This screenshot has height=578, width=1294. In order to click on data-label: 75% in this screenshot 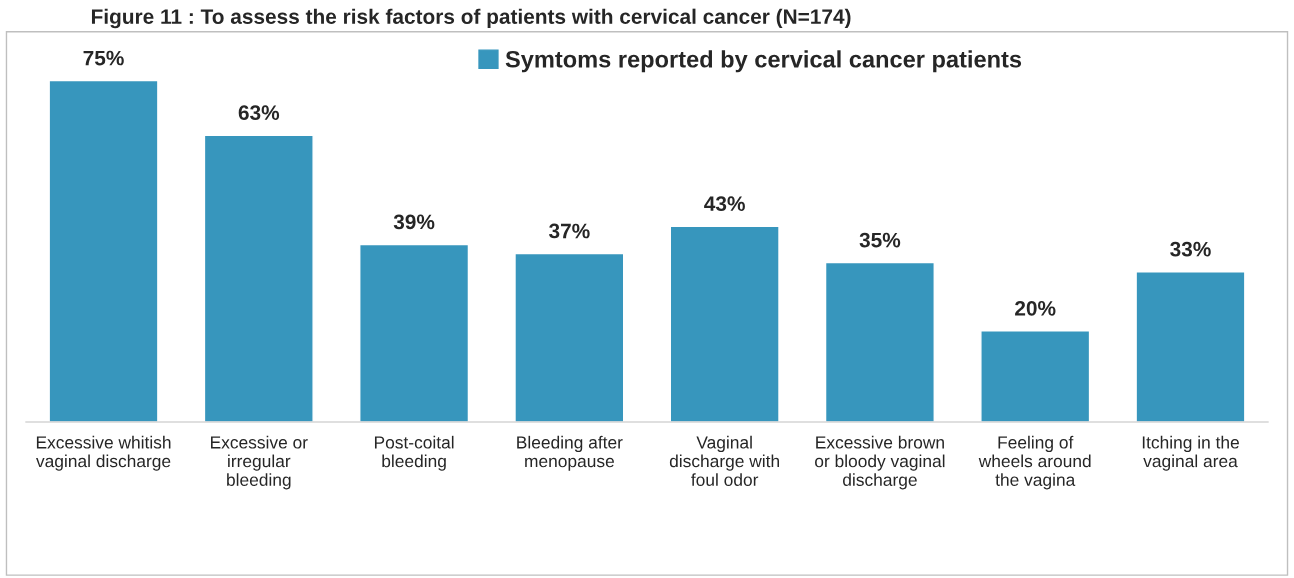, I will do `click(103, 58)`.